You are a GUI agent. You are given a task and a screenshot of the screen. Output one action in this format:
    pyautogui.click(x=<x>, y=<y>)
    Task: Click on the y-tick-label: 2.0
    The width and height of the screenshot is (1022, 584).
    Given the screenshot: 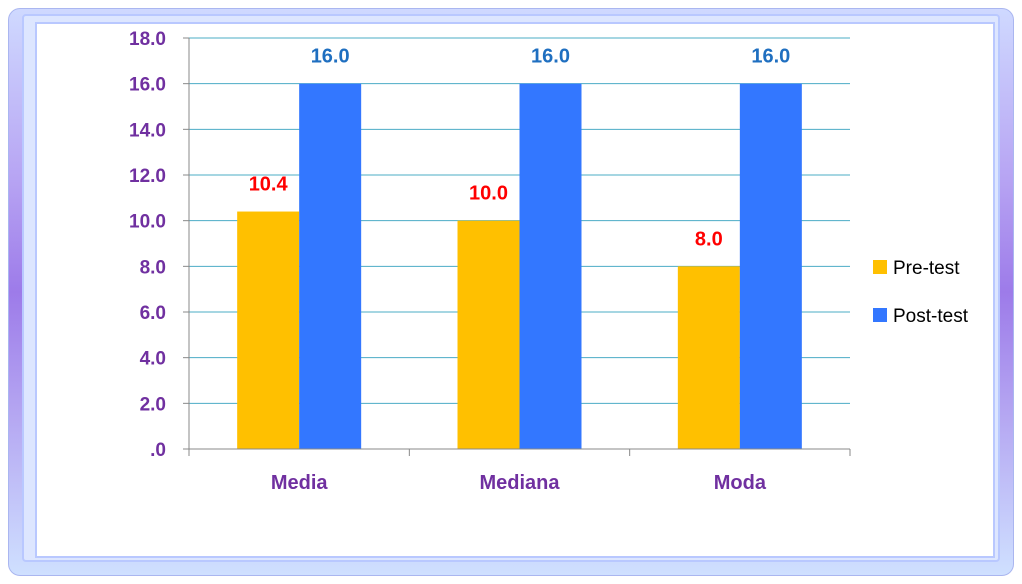 What is the action you would take?
    pyautogui.click(x=153, y=404)
    